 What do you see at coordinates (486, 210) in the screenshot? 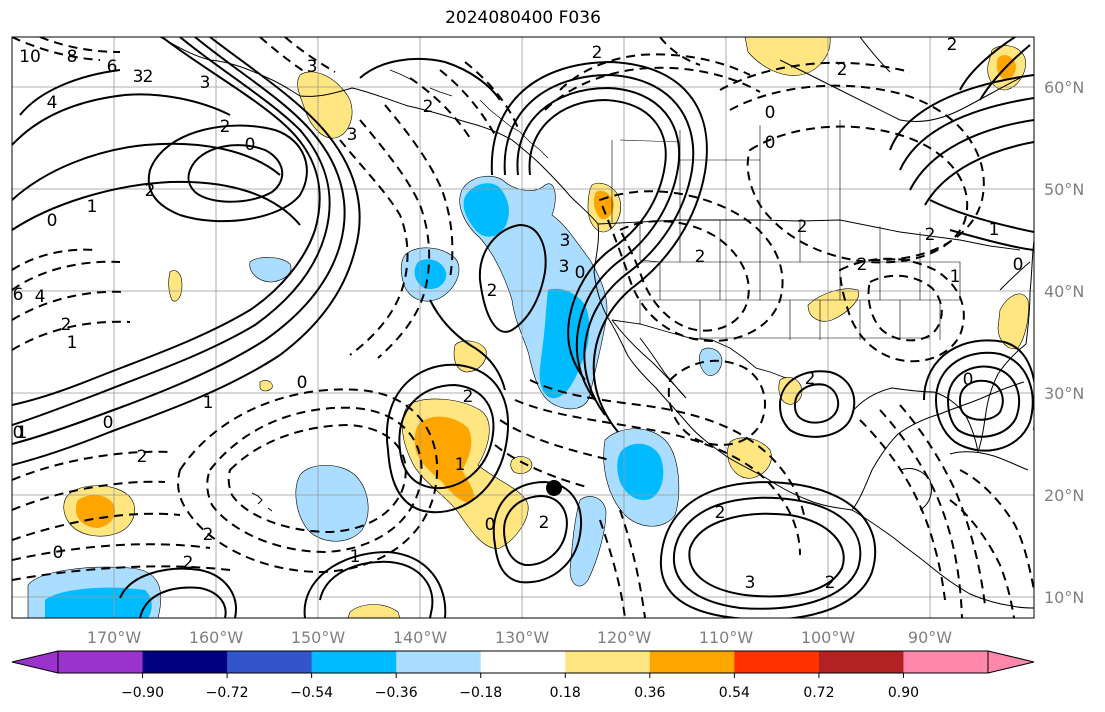
I see `shade-blue-coast-inner` at bounding box center [486, 210].